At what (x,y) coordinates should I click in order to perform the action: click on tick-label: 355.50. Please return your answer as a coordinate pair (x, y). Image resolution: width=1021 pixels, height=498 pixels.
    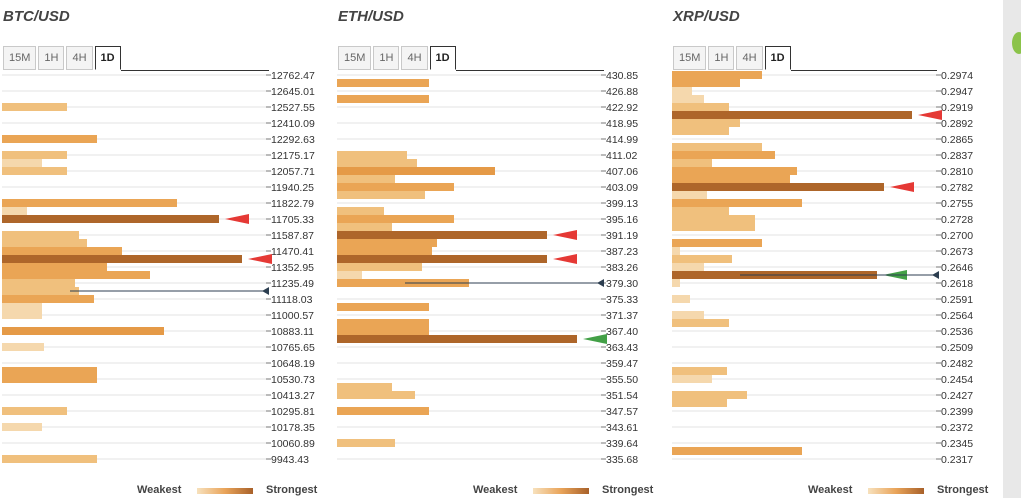
    Looking at the image, I should click on (622, 380).